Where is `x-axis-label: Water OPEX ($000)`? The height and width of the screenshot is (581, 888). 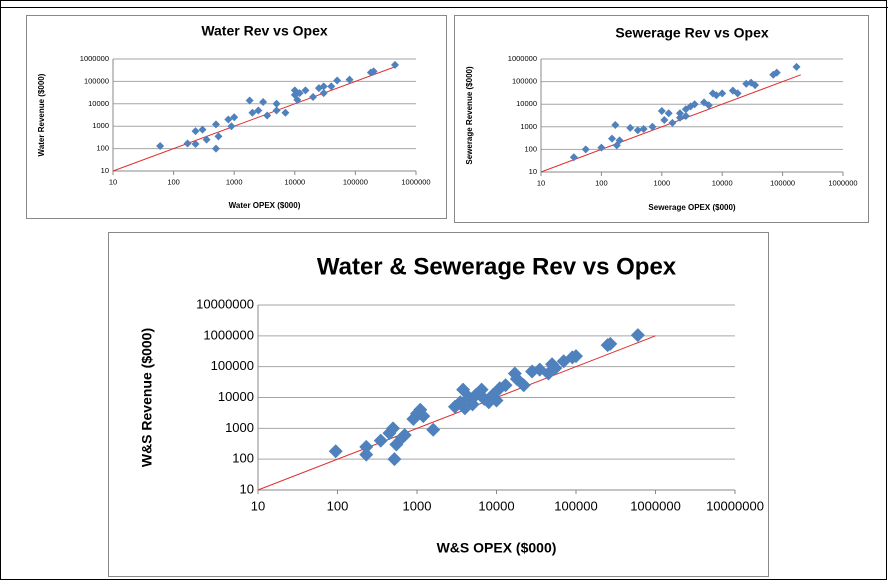
x-axis-label: Water OPEX ($000) is located at coordinates (265, 205).